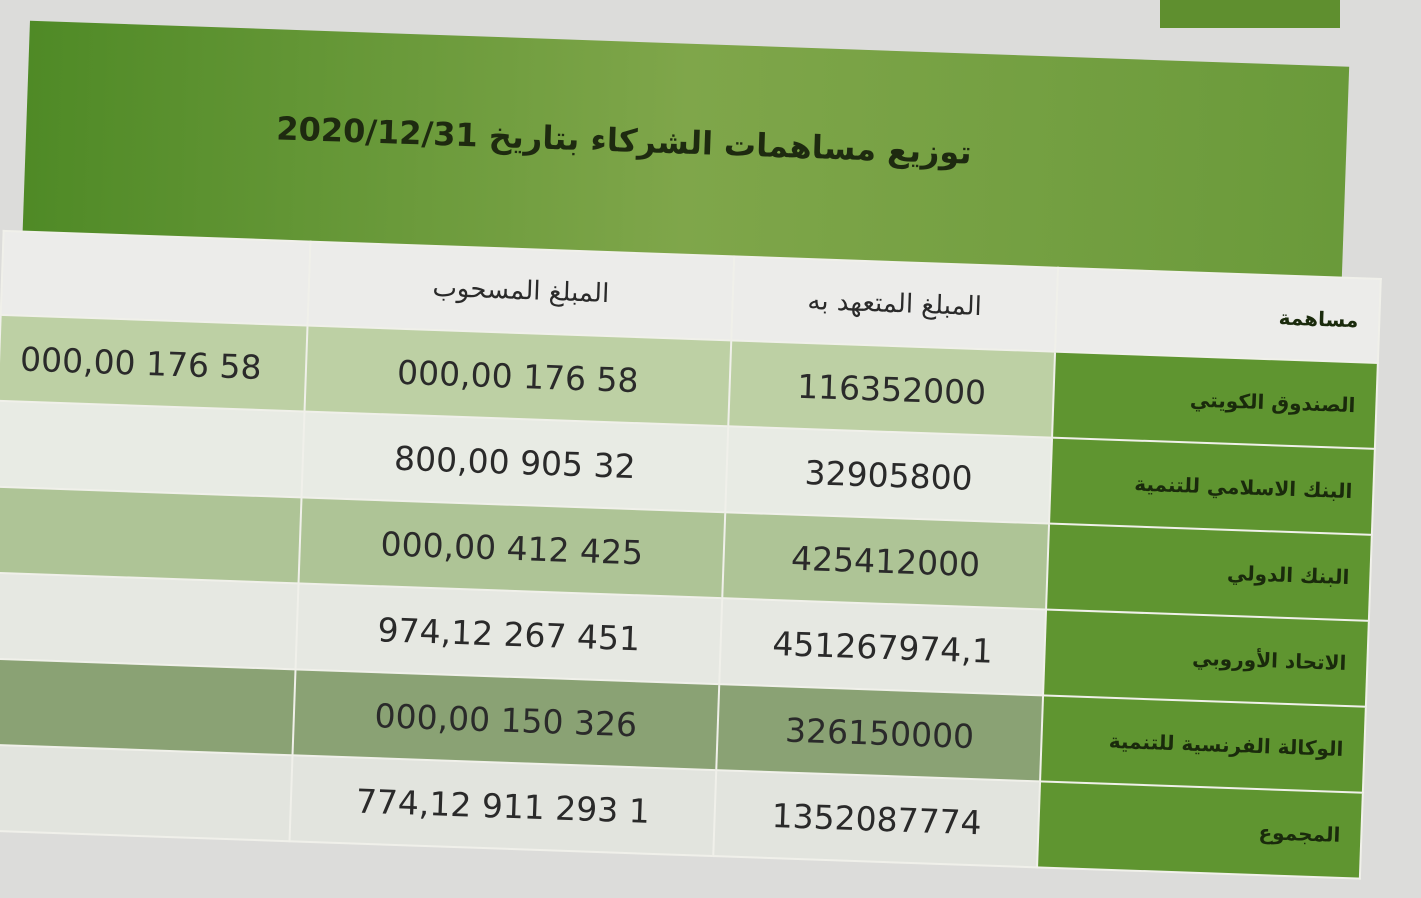 The height and width of the screenshot is (898, 1421). What do you see at coordinates (883, 647) in the screenshot?
I see `committed-cell: 451267974,1` at bounding box center [883, 647].